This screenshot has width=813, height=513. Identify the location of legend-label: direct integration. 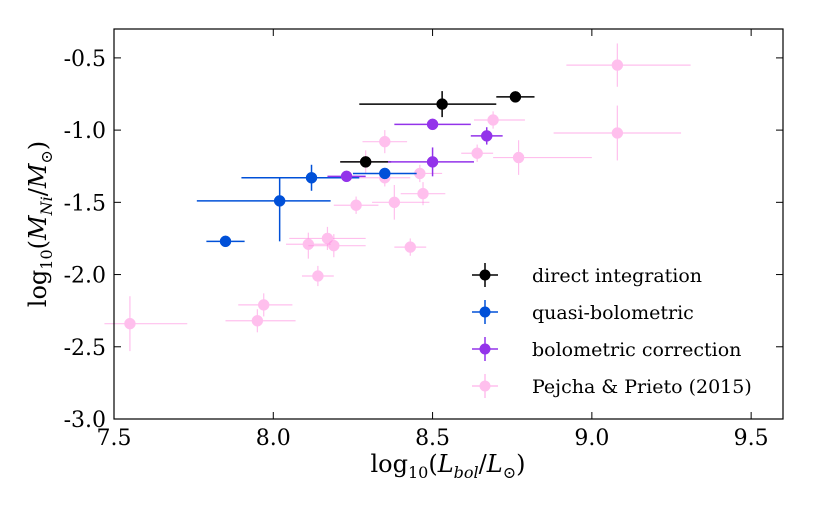
(617, 276).